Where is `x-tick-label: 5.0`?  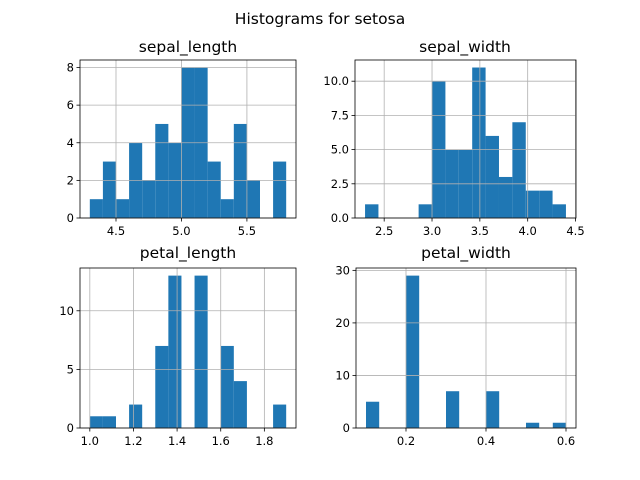
x-tick-label: 5.0 is located at coordinates (181, 231).